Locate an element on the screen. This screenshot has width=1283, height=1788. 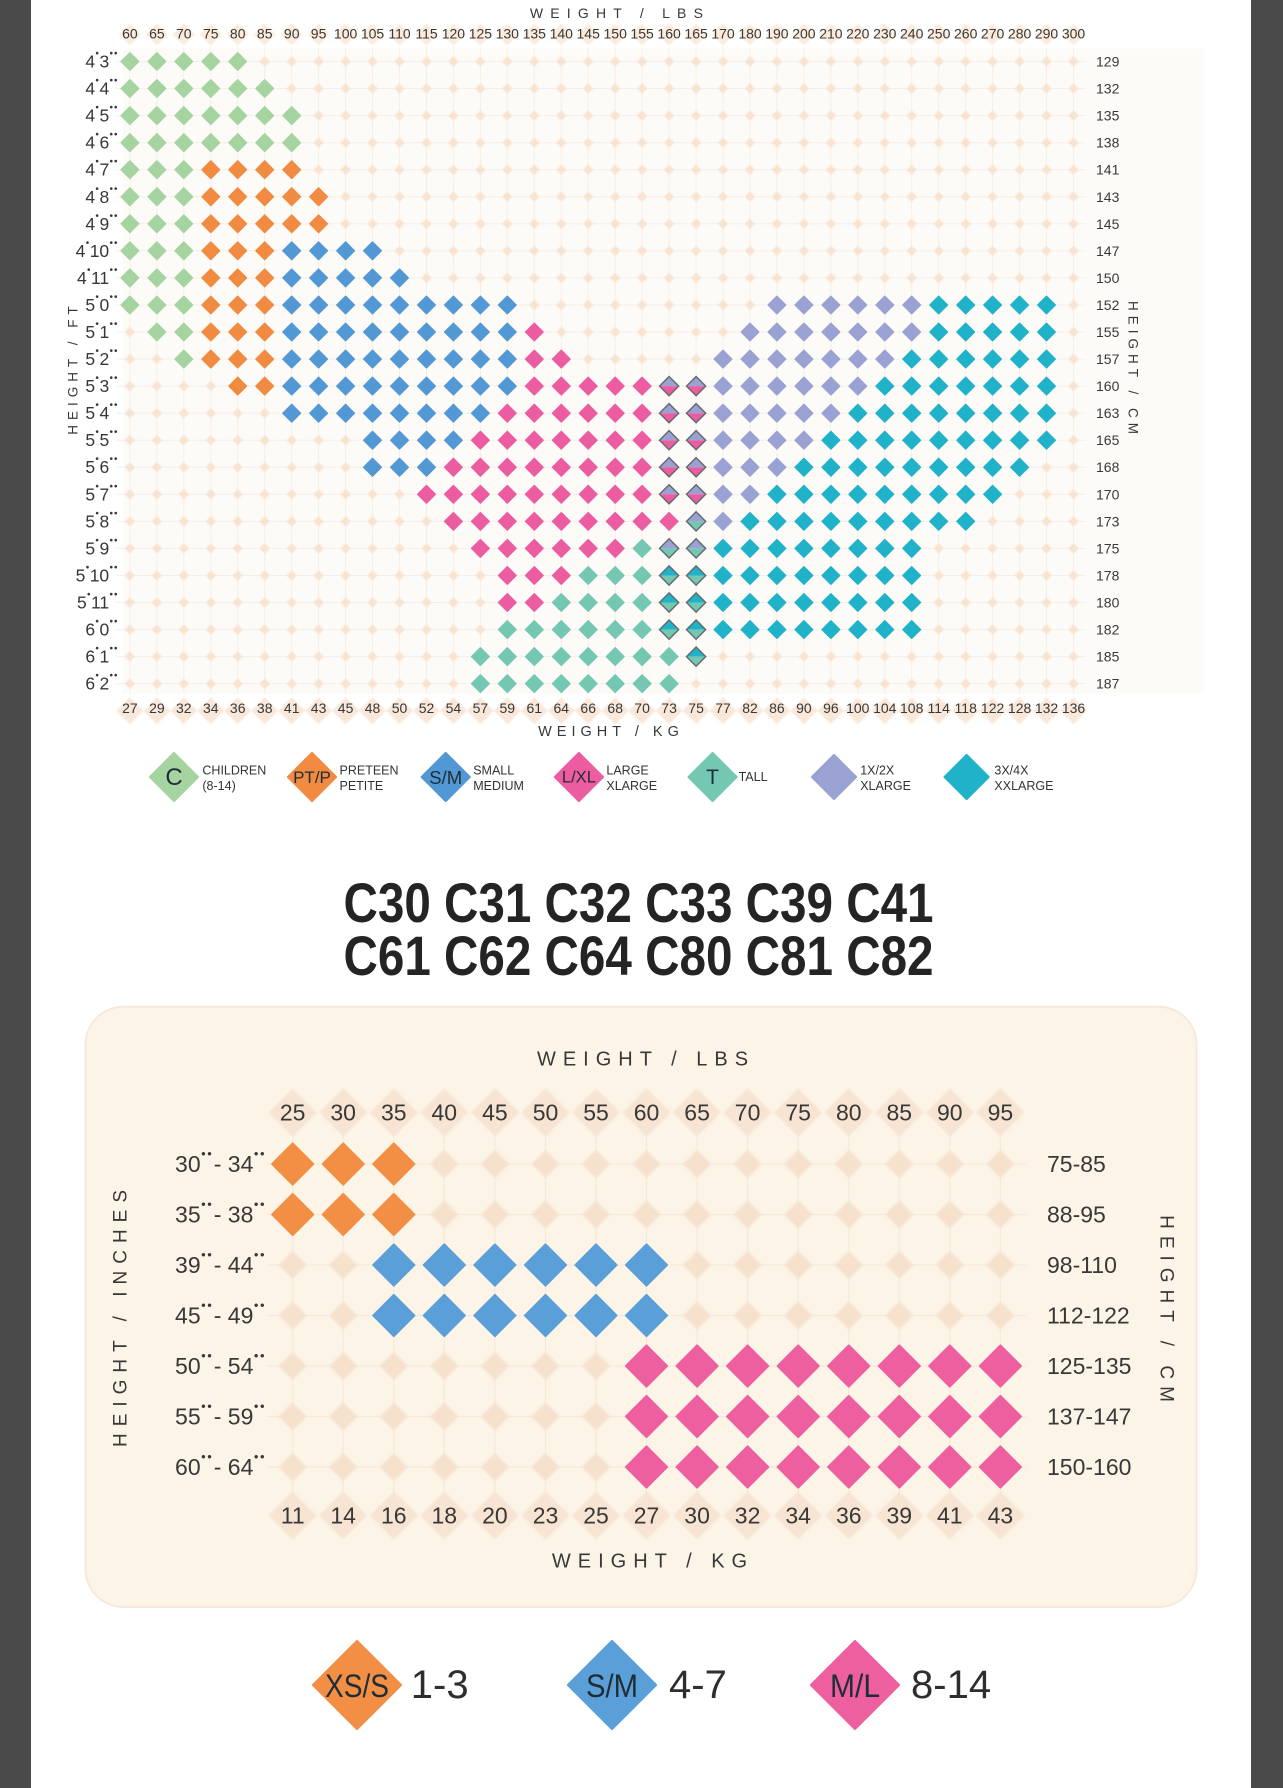
svg-text: 105 is located at coordinates (373, 34).